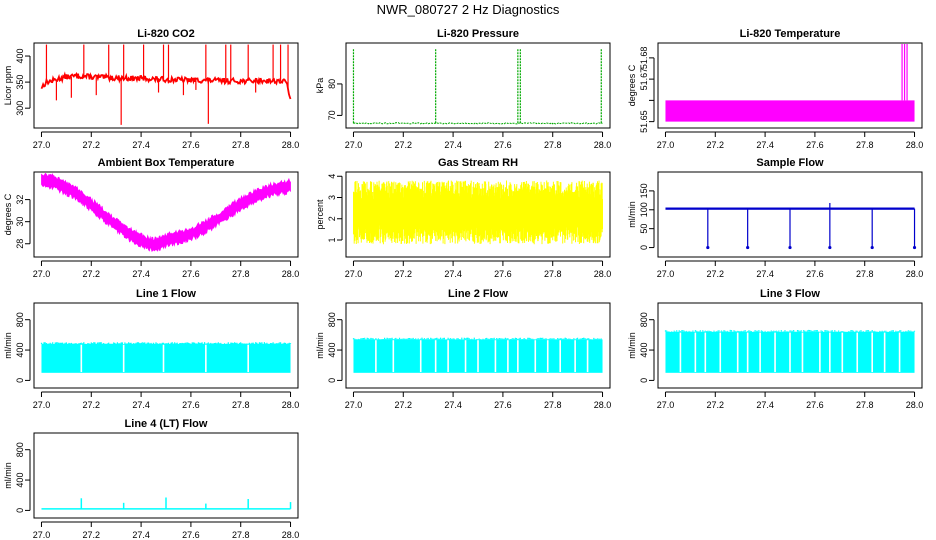  Describe the element at coordinates (20, 108) in the screenshot. I see `y-tick-label: 300` at that location.